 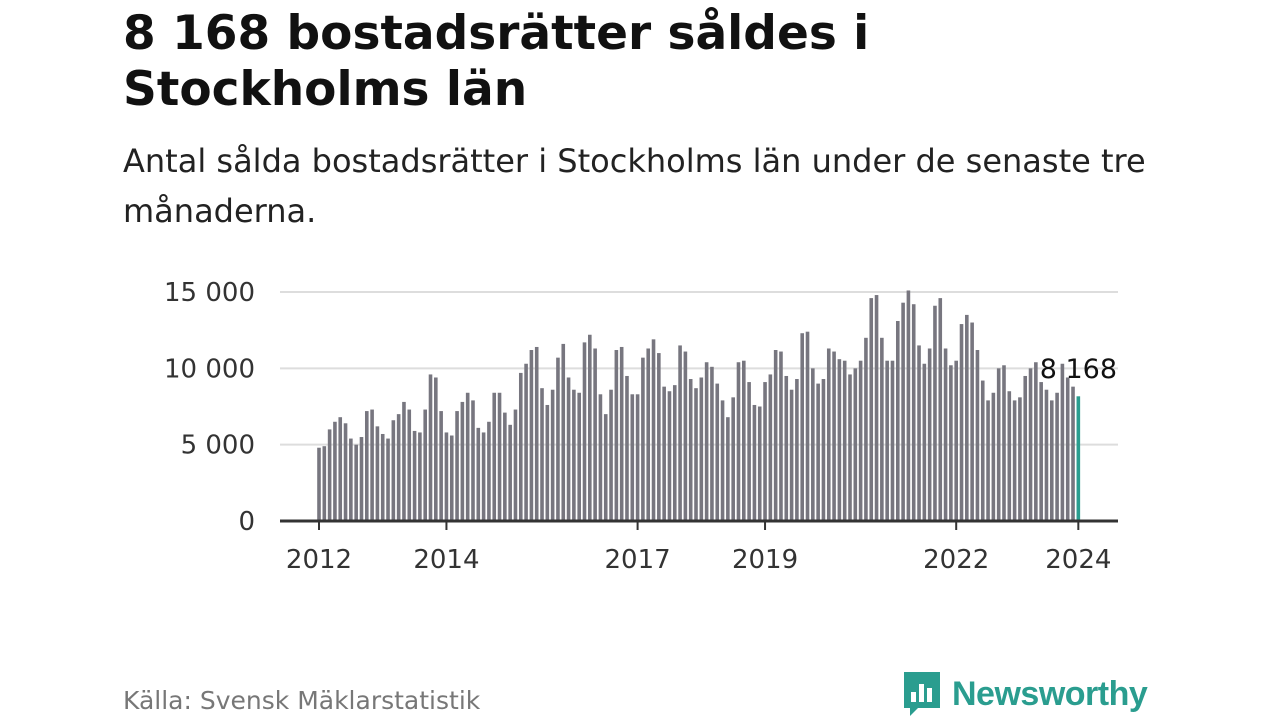 What do you see at coordinates (922, 694) in the screenshot?
I see `newsworthy-logo-icon` at bounding box center [922, 694].